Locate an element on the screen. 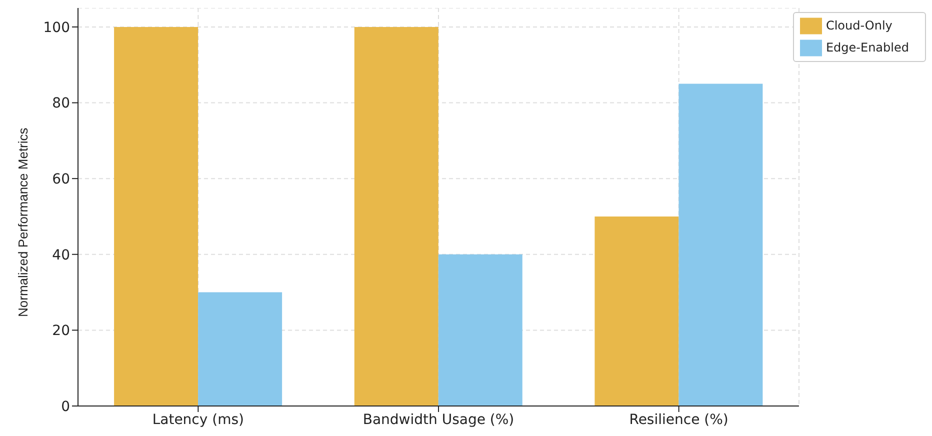  x-tick-label: Latency (ms) is located at coordinates (198, 420).